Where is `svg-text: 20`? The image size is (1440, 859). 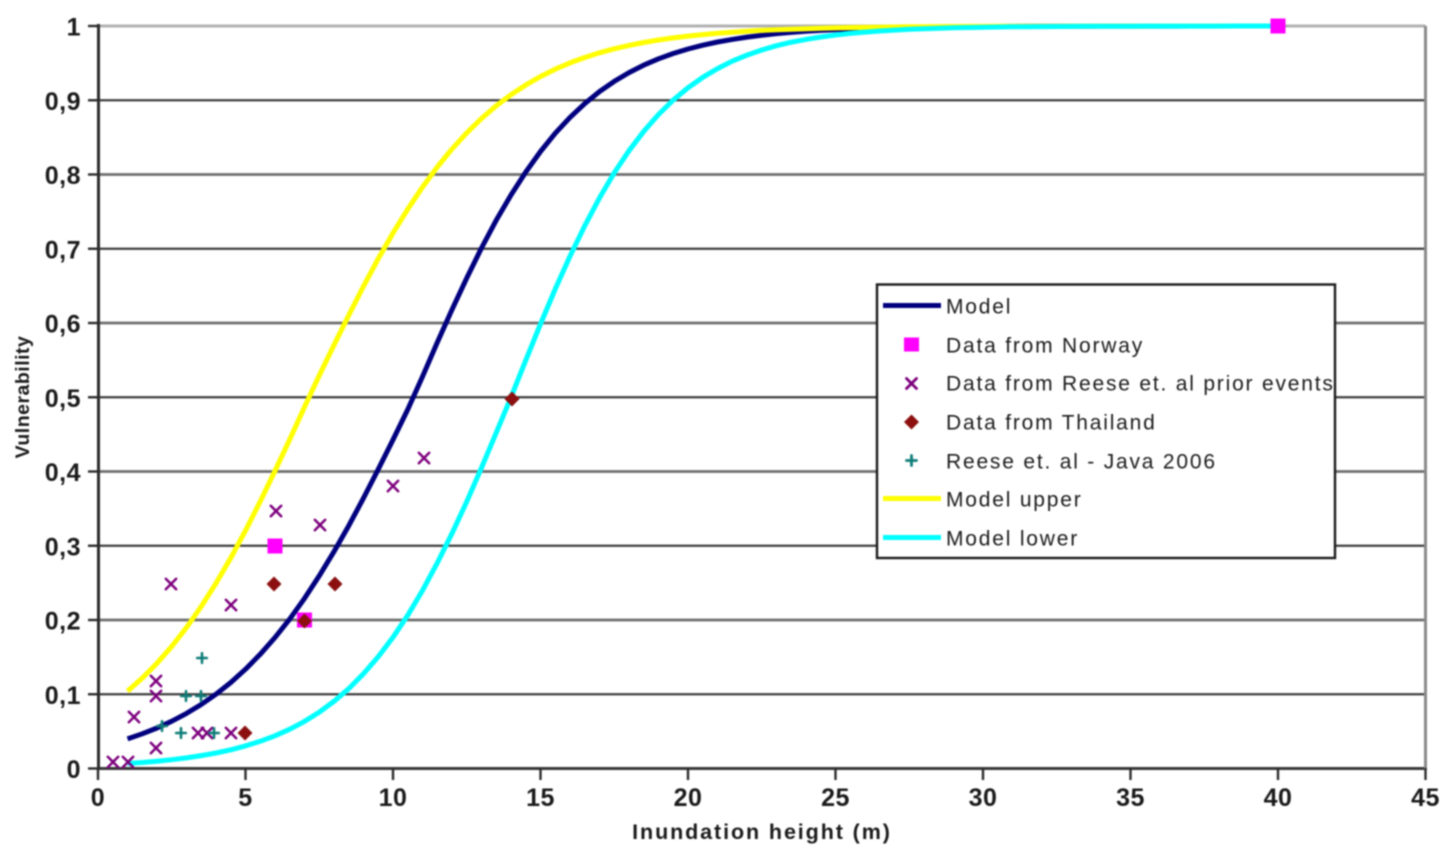 svg-text: 20 is located at coordinates (688, 798).